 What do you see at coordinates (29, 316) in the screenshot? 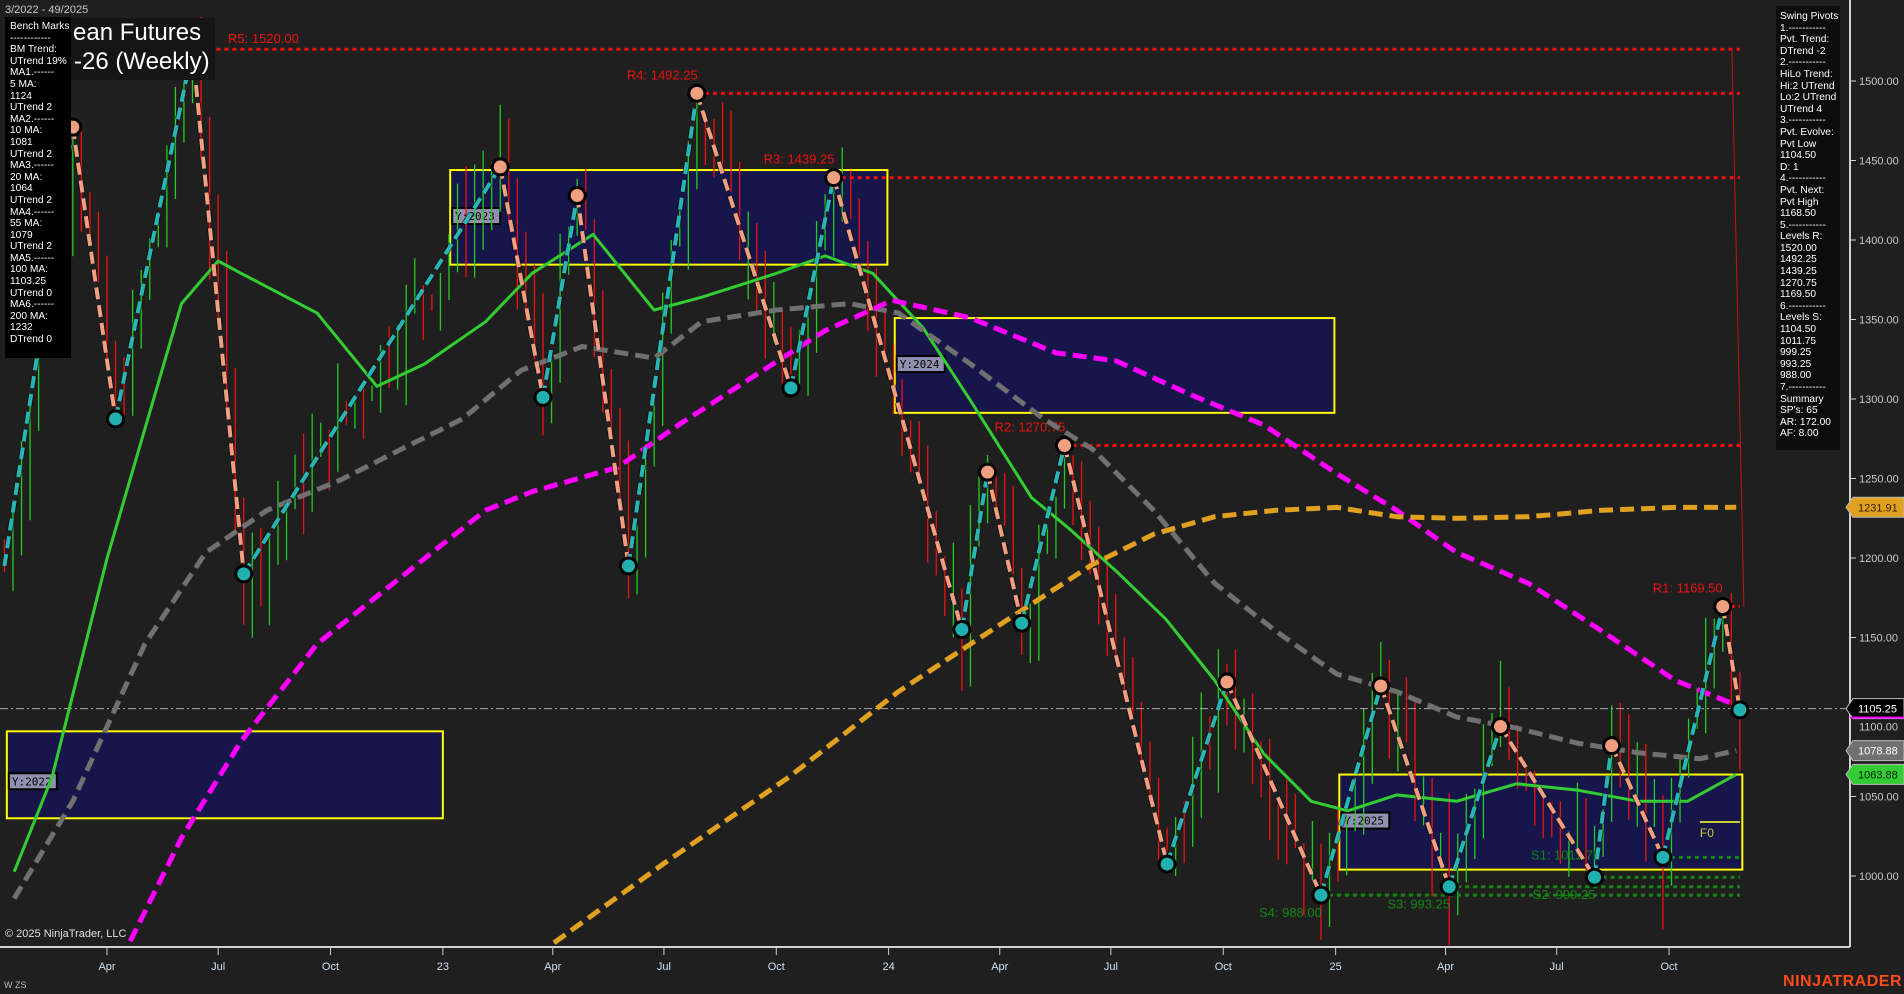
I see `bench-mark-line: 200 MA:` at bounding box center [29, 316].